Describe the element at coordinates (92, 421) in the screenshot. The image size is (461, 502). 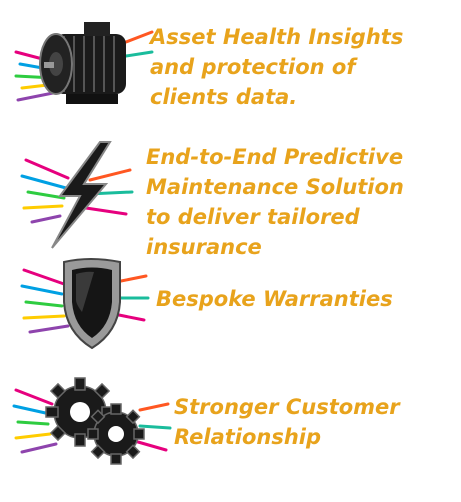
I see `gears-icon` at that location.